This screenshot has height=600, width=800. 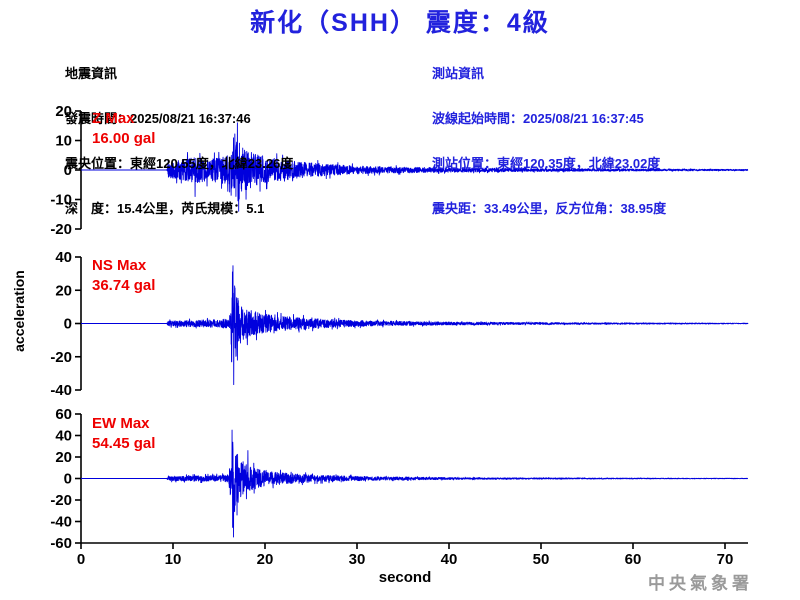 What do you see at coordinates (546, 163) in the screenshot?
I see `station-location: 測站位置：東經120.35度，北緯23.02度` at bounding box center [546, 163].